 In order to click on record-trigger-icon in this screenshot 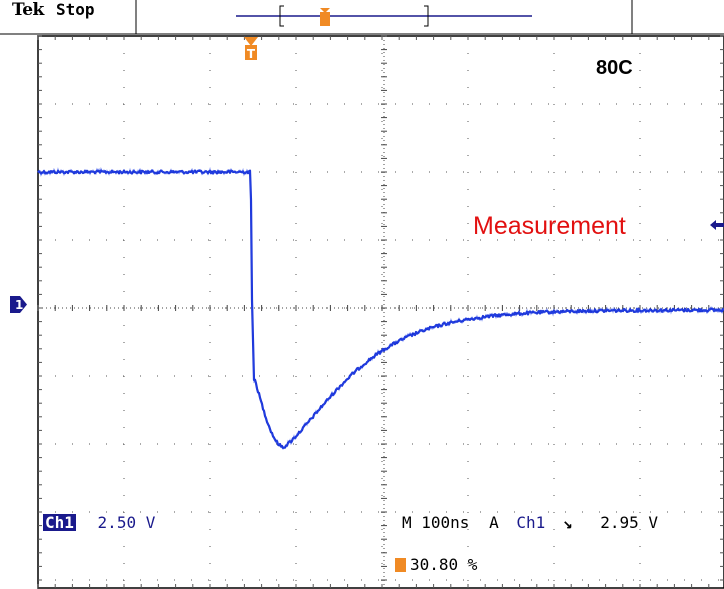, I will do `click(325, 17)`.